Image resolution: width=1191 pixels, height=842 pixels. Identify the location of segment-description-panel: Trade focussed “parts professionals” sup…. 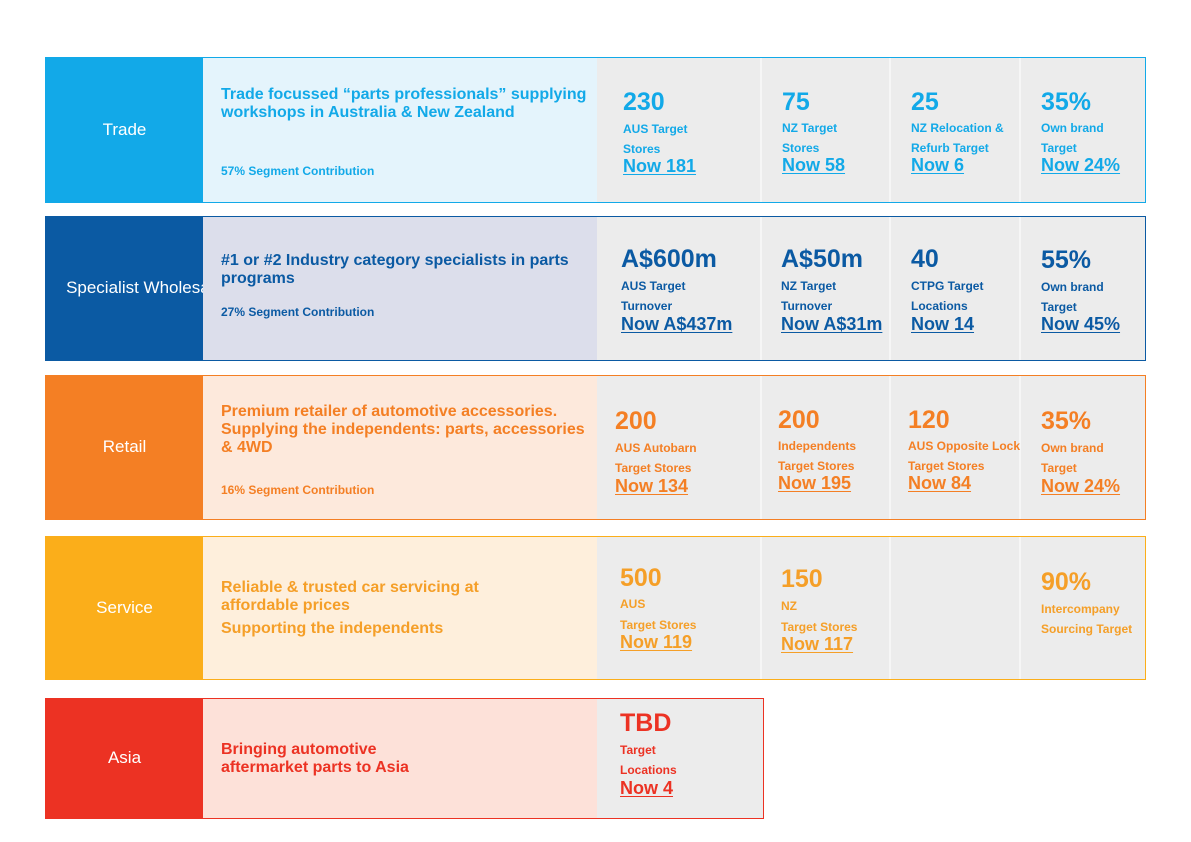
(400, 130).